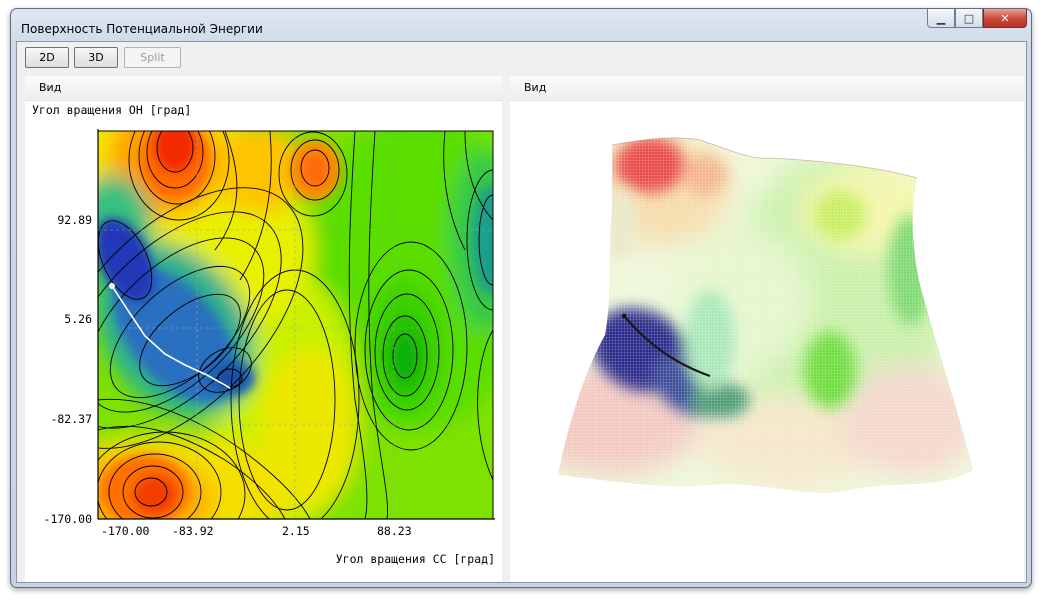  Describe the element at coordinates (112, 286) in the screenshot. I see `path-start-point` at that location.